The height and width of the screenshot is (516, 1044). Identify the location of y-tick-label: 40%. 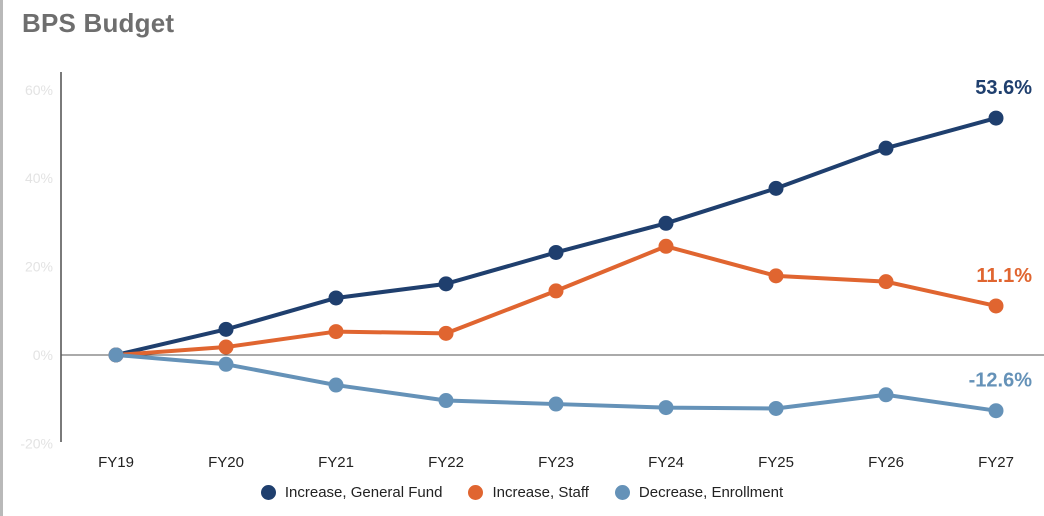
(39, 178).